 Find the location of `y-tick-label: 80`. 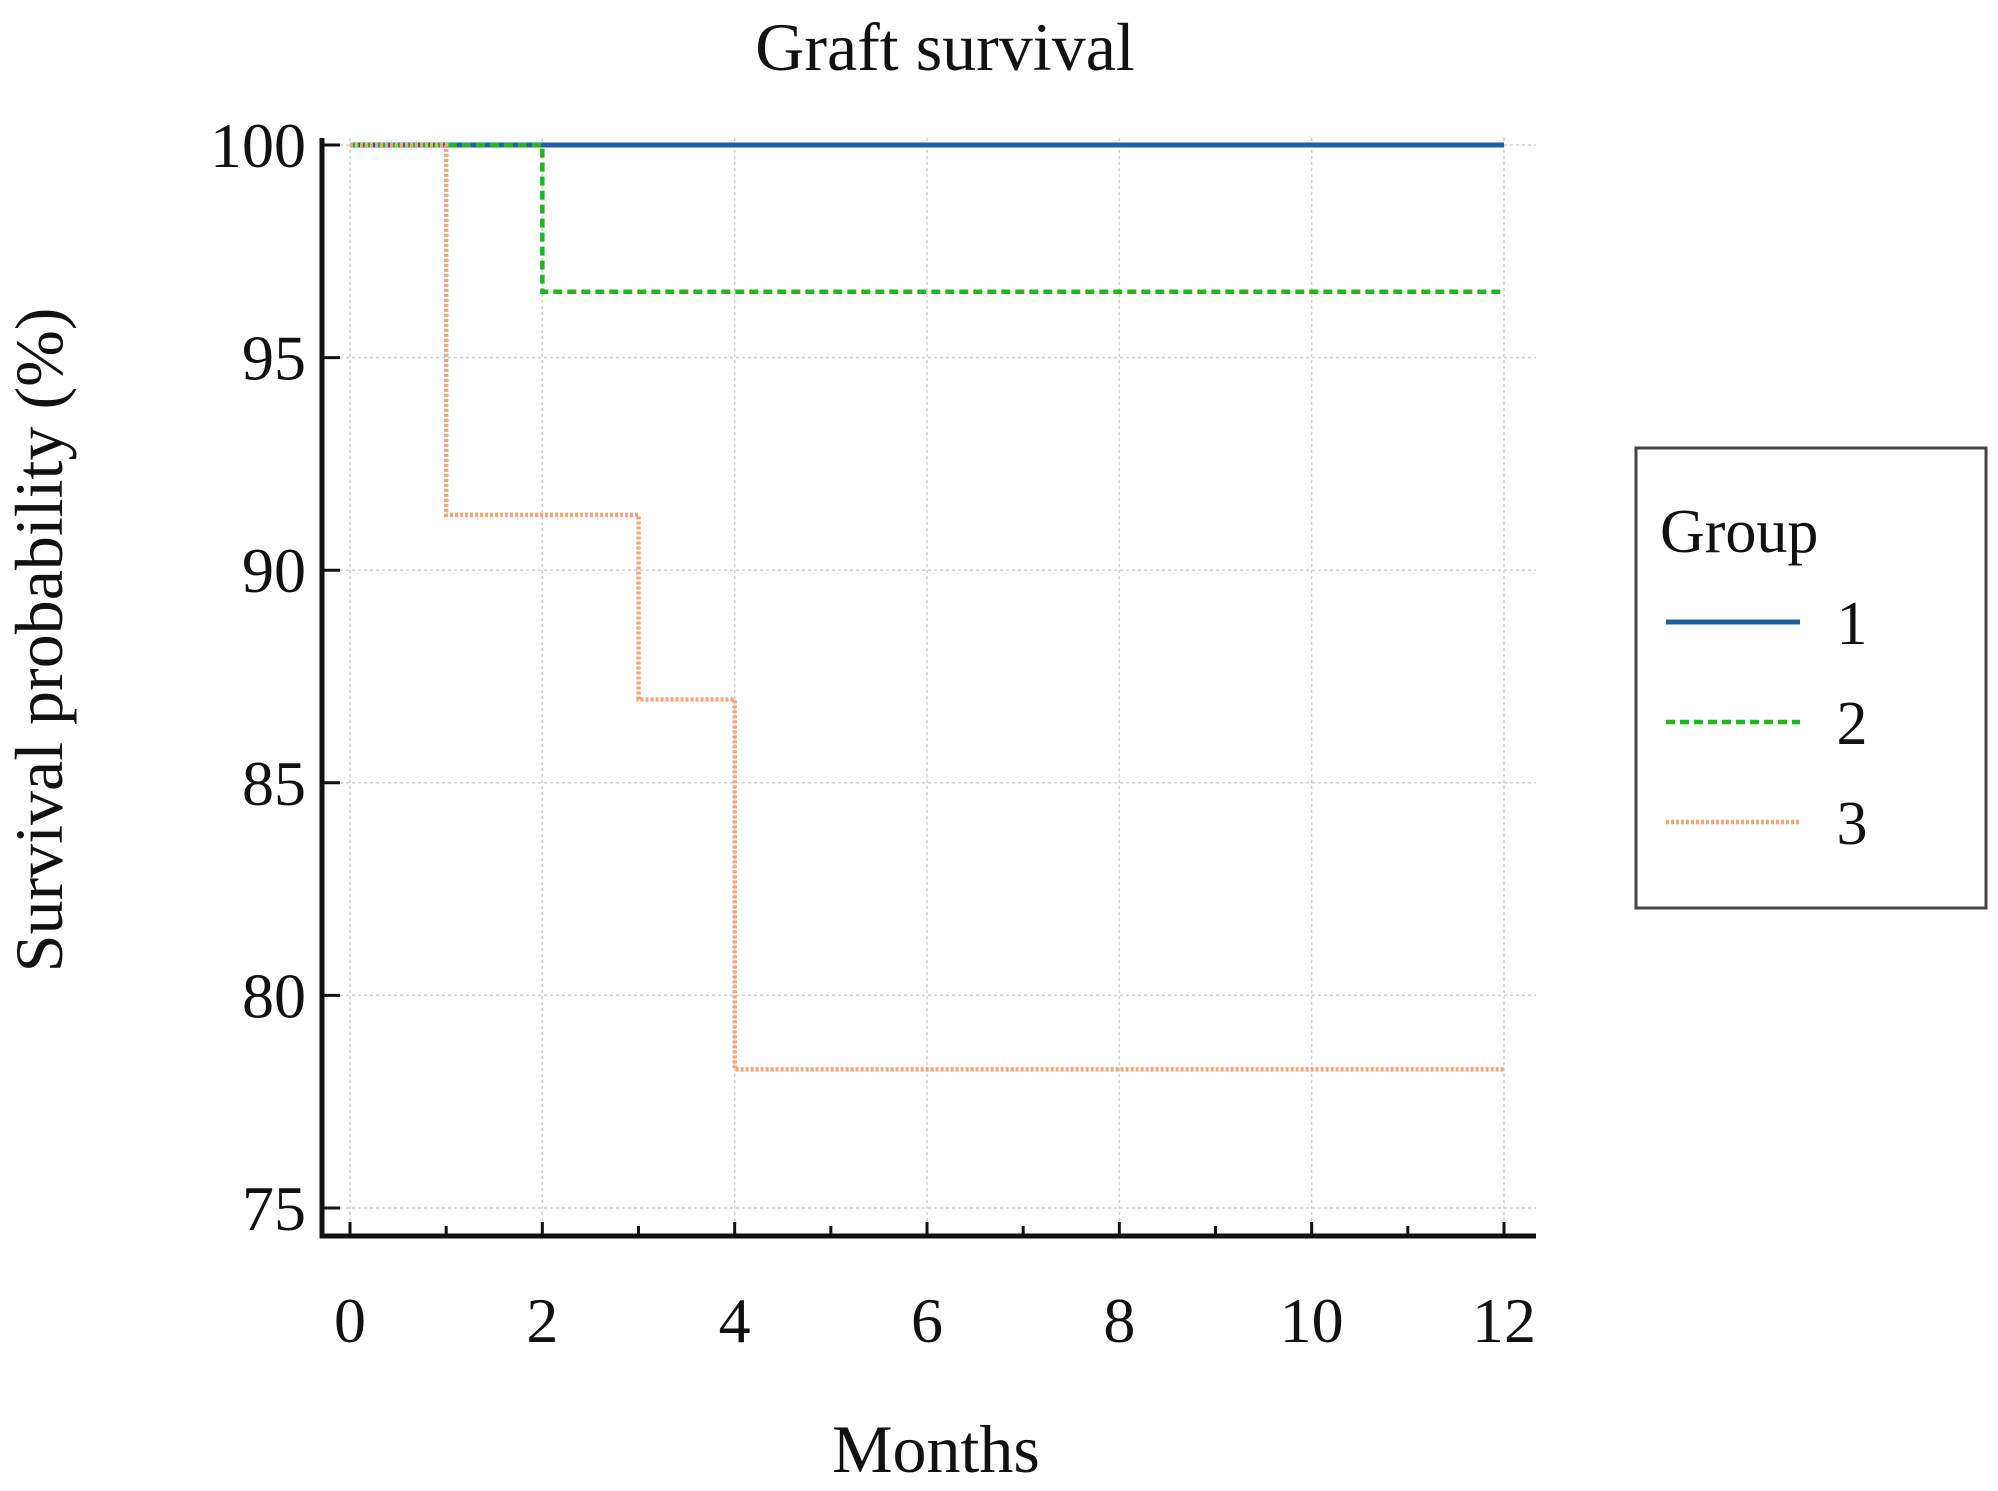

y-tick-label: 80 is located at coordinates (274, 995).